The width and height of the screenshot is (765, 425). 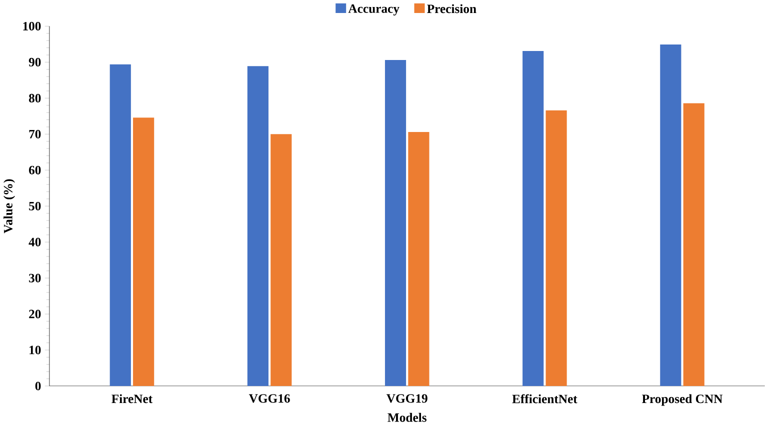 I want to click on y-axis-title: Value (%), so click(x=9, y=206).